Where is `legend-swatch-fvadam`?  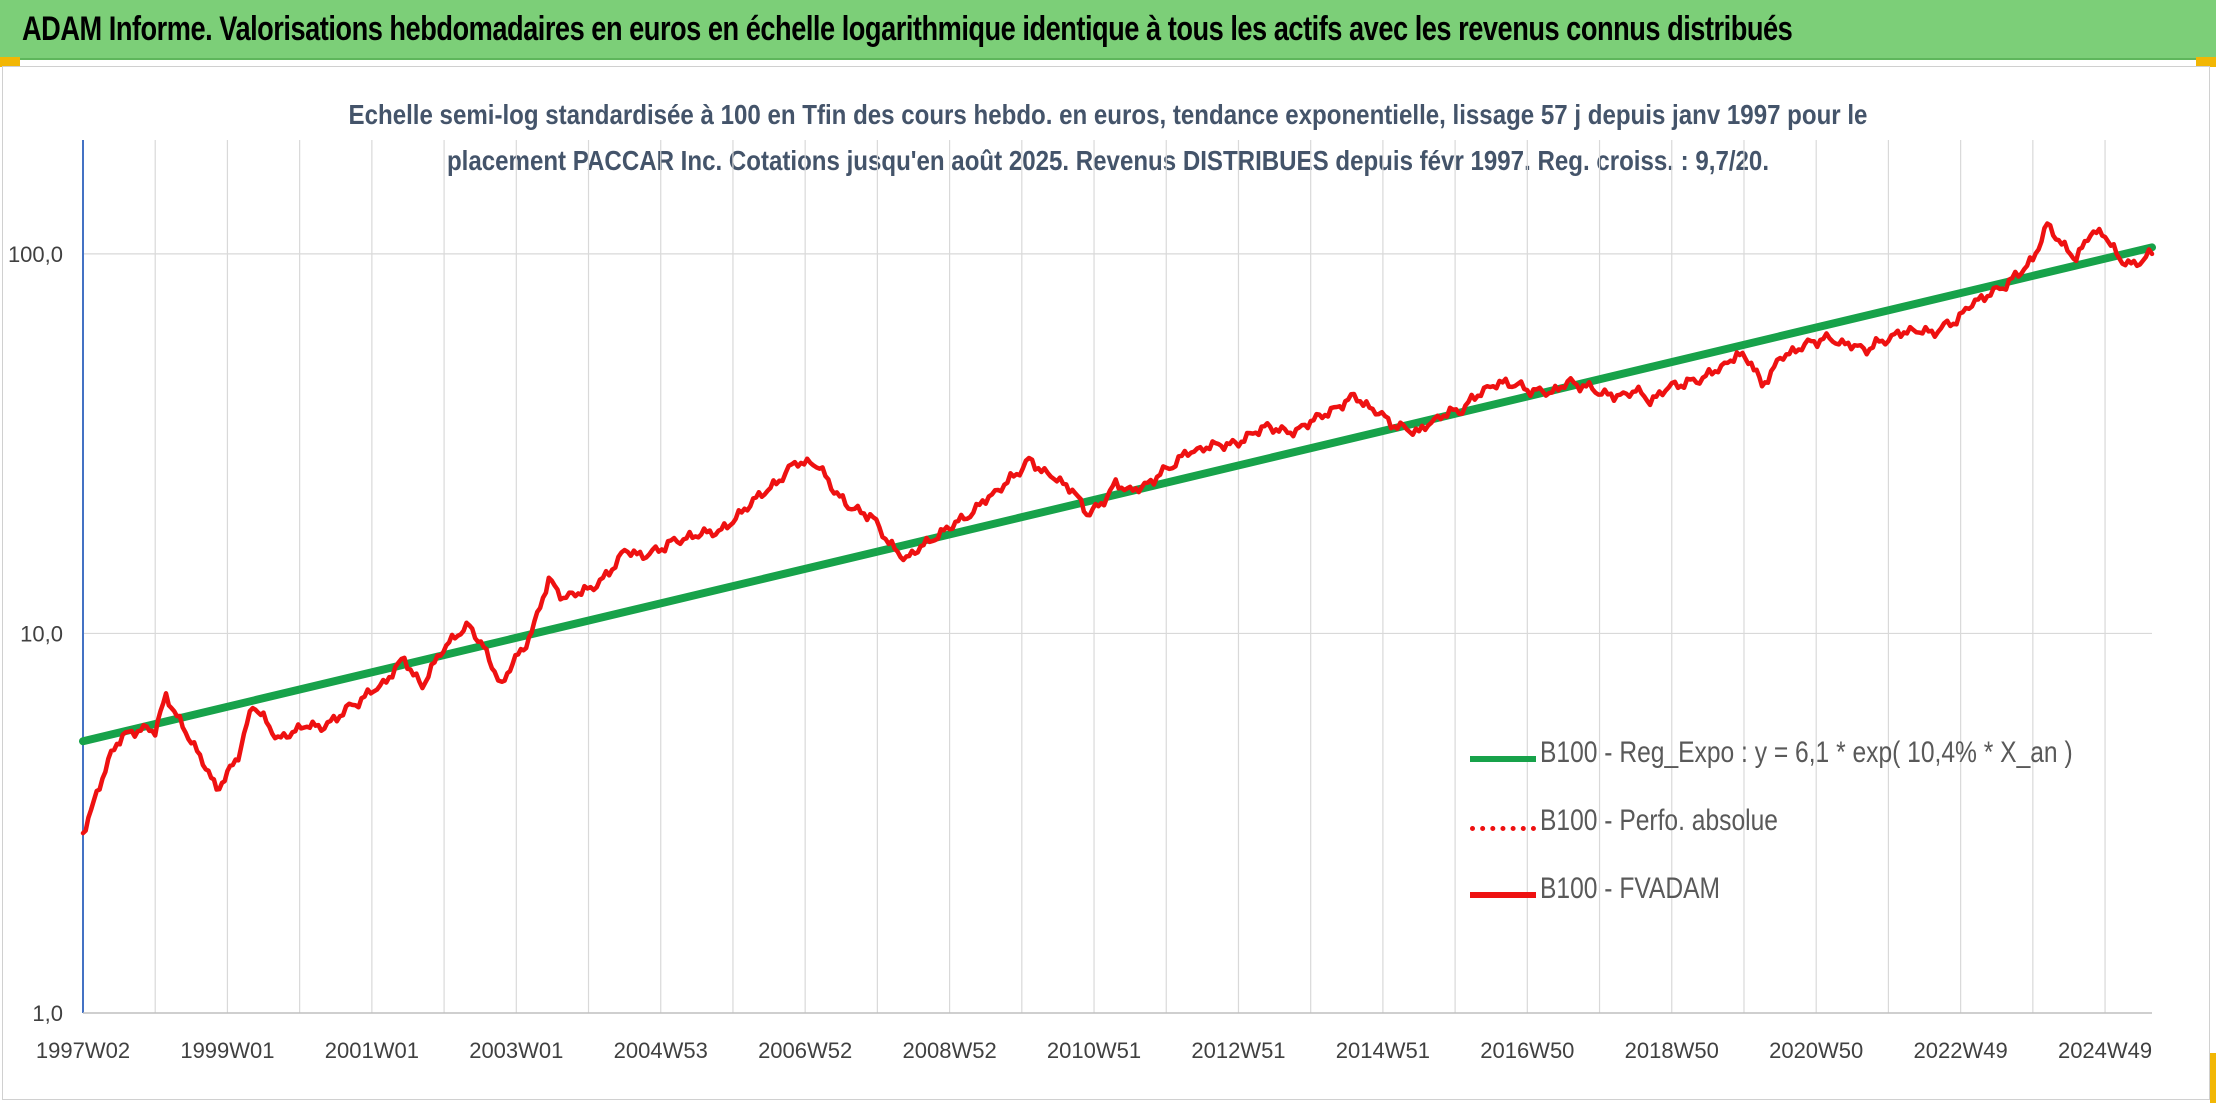 legend-swatch-fvadam is located at coordinates (1503, 895).